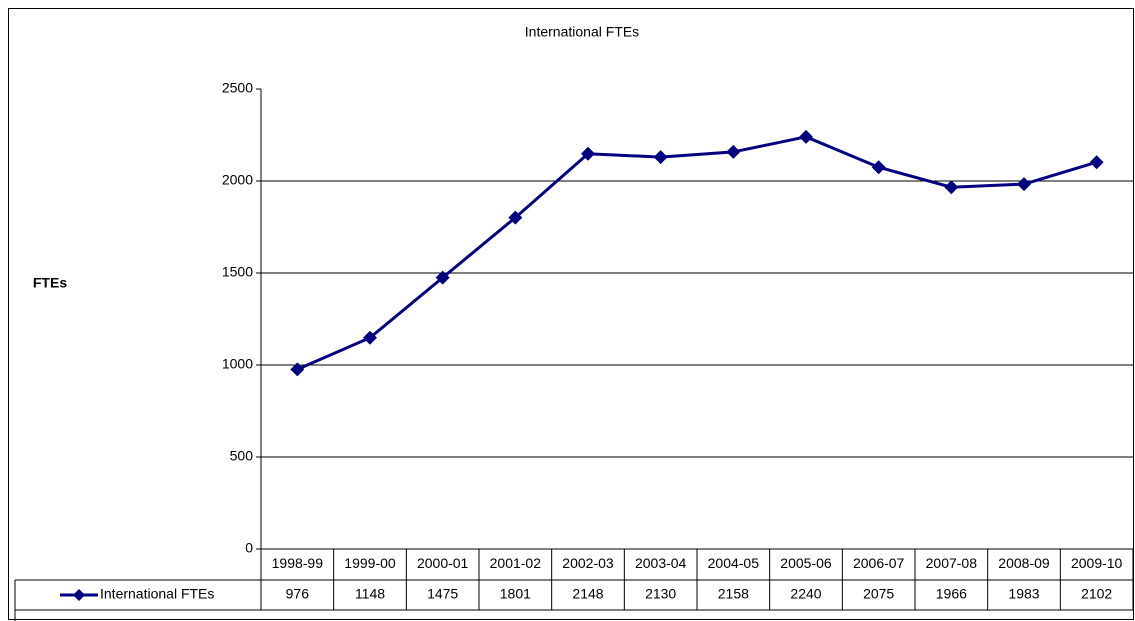 The height and width of the screenshot is (621, 1135). What do you see at coordinates (734, 563) in the screenshot?
I see `x-tick-label: 2004-05` at bounding box center [734, 563].